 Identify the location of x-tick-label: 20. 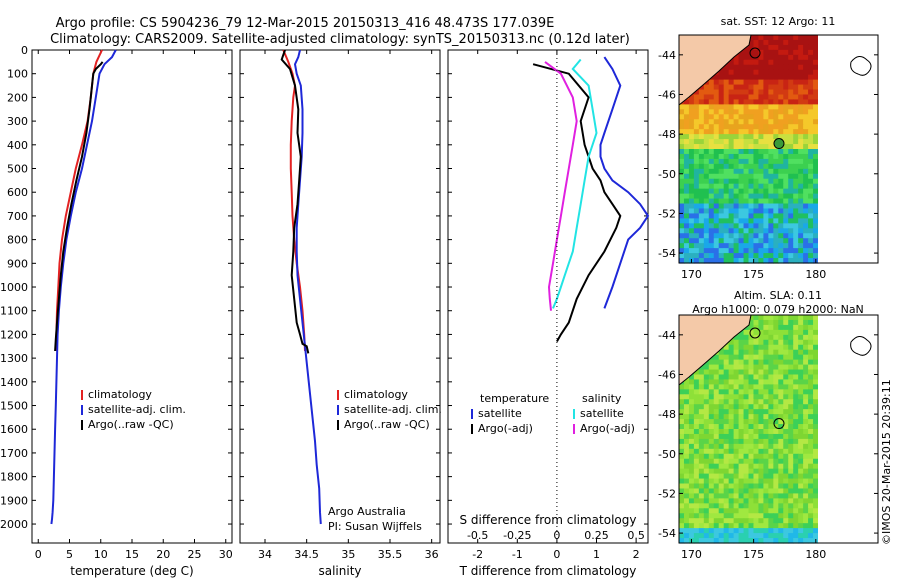
(163, 554).